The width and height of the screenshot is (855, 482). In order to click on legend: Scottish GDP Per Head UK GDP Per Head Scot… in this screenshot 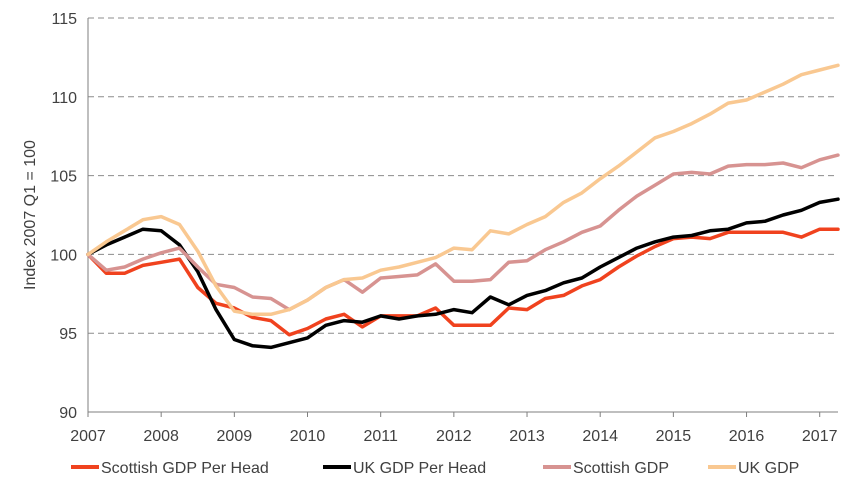, I will do `click(435, 468)`.